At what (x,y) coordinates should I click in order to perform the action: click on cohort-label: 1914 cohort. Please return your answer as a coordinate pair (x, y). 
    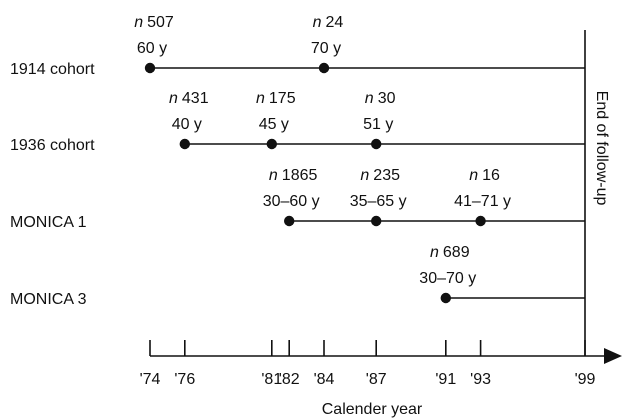
    Looking at the image, I should click on (52, 69).